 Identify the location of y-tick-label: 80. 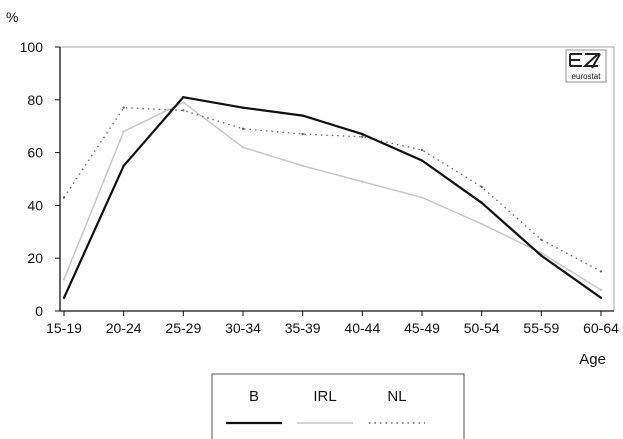
(35, 100).